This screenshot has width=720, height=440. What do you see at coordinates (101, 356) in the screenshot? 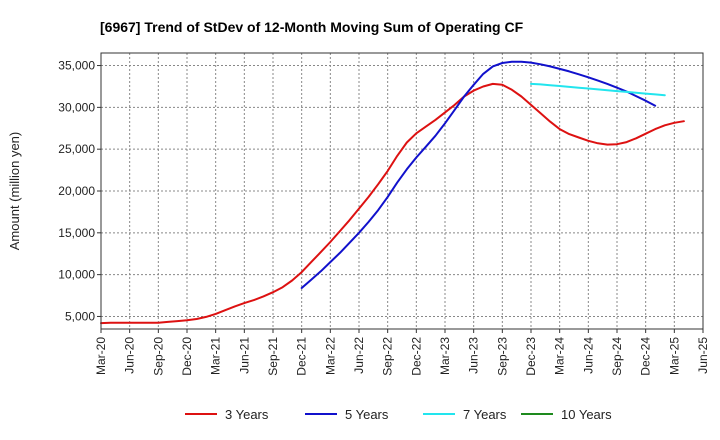
I see `x-tick-label: Mar-20` at bounding box center [101, 356].